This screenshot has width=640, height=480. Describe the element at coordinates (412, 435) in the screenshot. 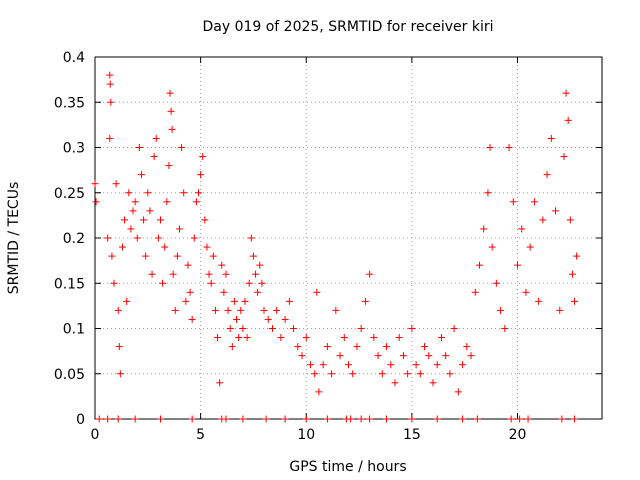

I see `x-tick-label: 15` at that location.